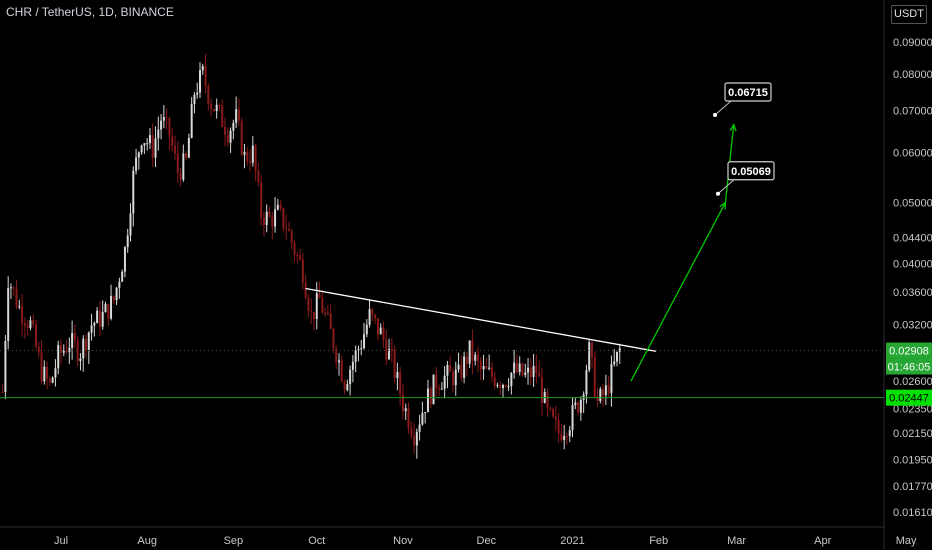  What do you see at coordinates (909, 368) in the screenshot?
I see `countdown-badge-text: 01:46:05` at bounding box center [909, 368].